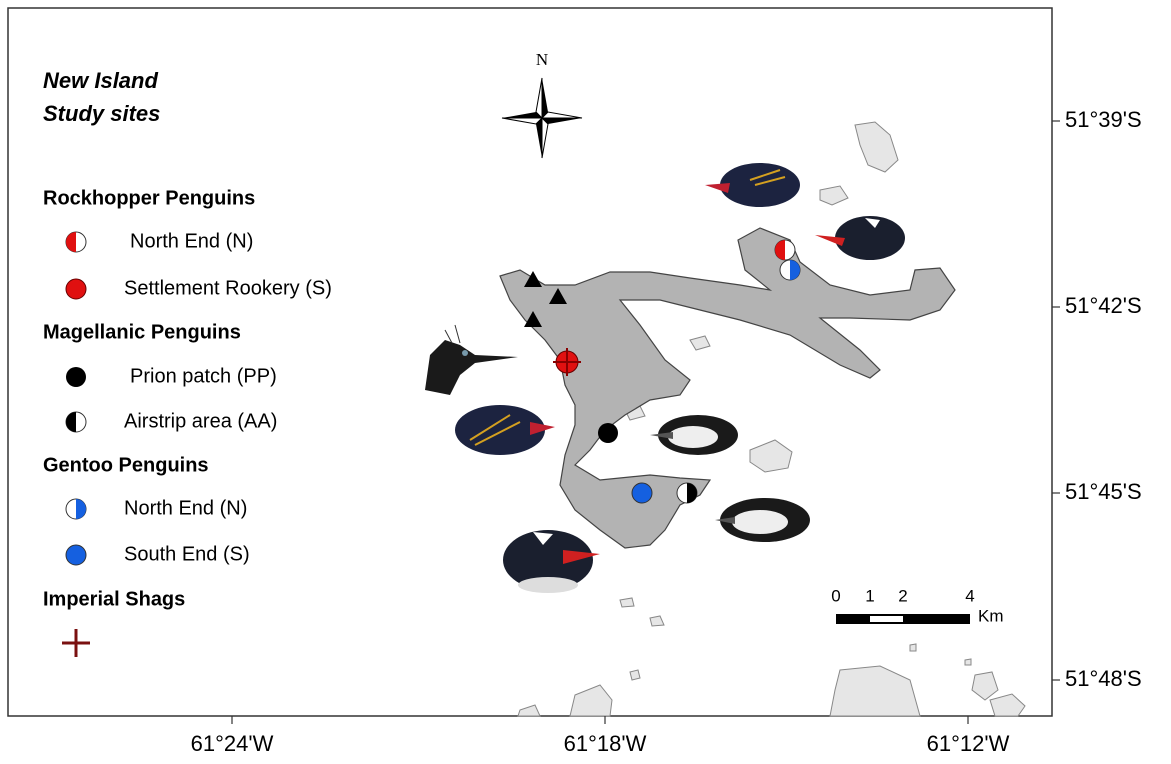 This screenshot has height=764, width=1171. Describe the element at coordinates (1103, 491) in the screenshot. I see `latitude-label: 51°45'S` at that location.